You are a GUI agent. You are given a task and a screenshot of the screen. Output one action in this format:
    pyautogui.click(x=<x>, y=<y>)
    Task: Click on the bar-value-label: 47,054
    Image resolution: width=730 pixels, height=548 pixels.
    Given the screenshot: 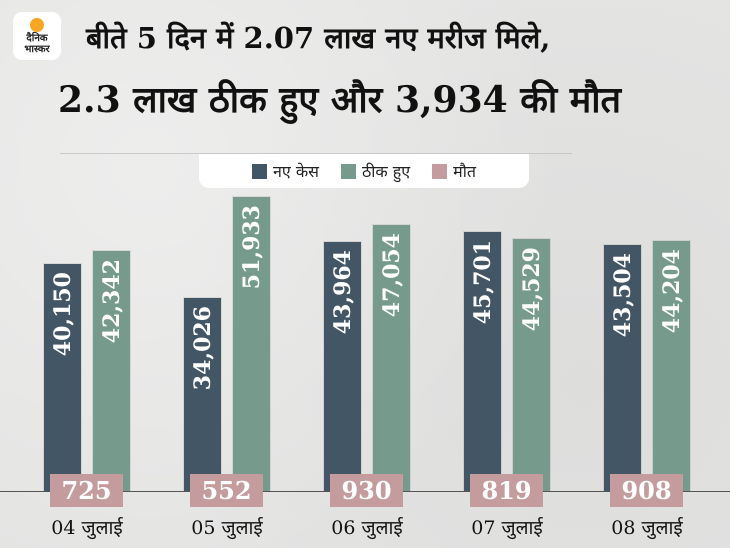 What is the action you would take?
    pyautogui.click(x=391, y=275)
    